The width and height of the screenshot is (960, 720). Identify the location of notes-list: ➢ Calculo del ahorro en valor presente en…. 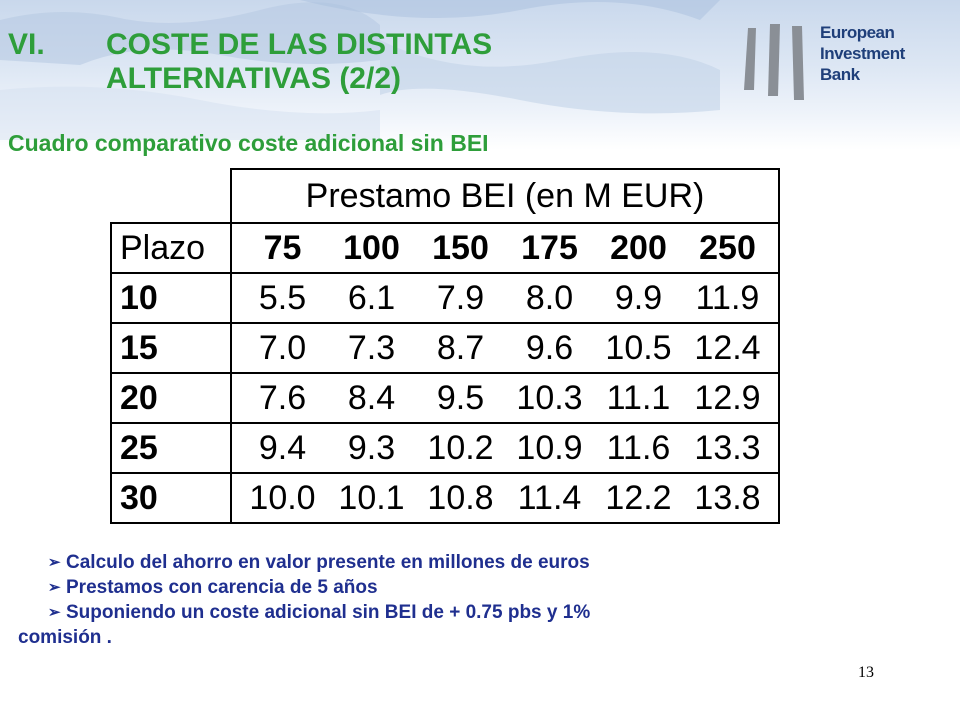
(428, 600).